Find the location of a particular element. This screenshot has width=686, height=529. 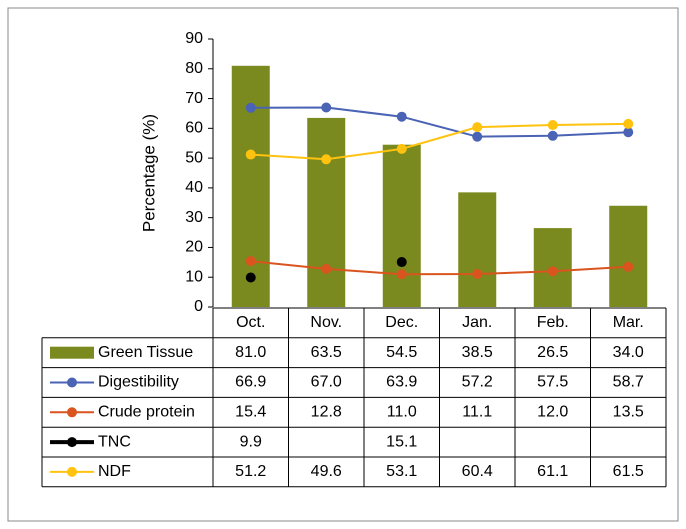

x-tick-label: Dec. is located at coordinates (401, 322).